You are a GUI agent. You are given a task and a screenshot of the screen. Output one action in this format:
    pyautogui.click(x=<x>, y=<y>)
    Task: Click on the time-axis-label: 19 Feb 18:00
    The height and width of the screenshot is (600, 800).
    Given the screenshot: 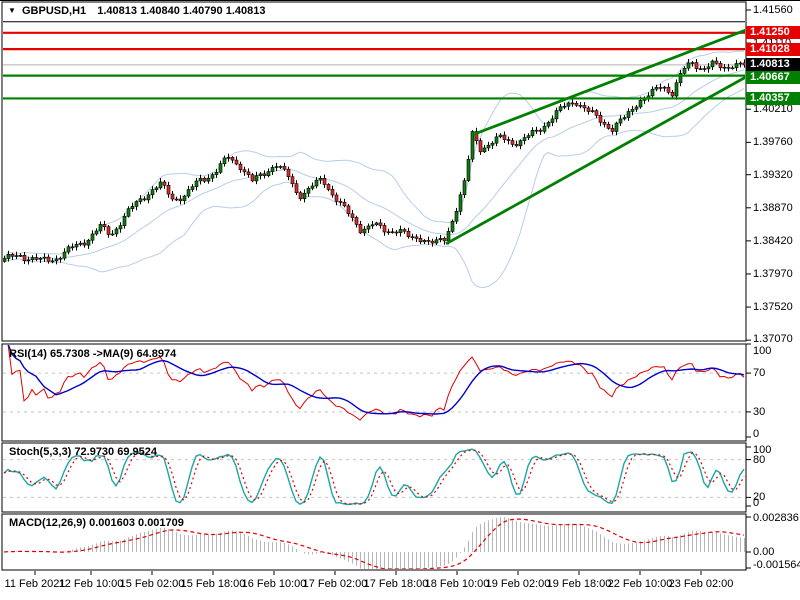 What is the action you would take?
    pyautogui.click(x=579, y=584)
    